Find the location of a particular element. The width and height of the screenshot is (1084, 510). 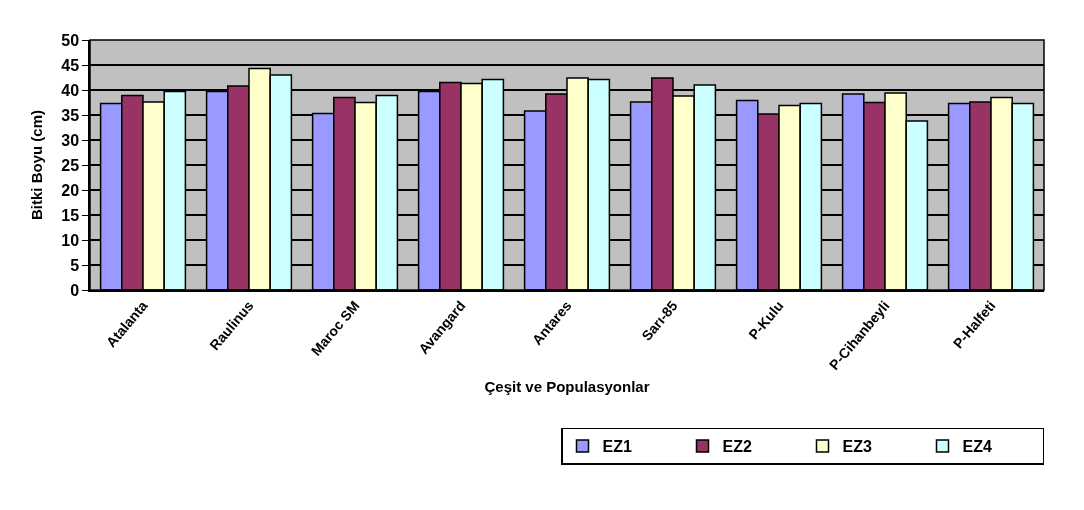

y-tick-label: 35 is located at coordinates (70, 115).